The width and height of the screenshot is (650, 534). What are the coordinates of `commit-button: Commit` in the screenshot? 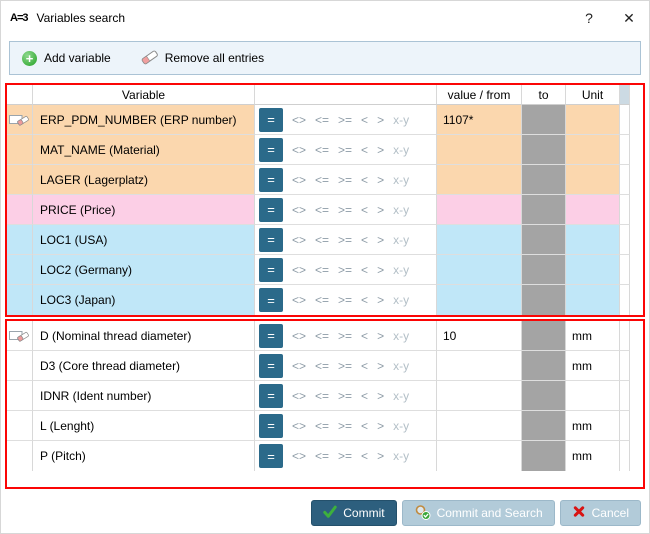 It's located at (354, 513).